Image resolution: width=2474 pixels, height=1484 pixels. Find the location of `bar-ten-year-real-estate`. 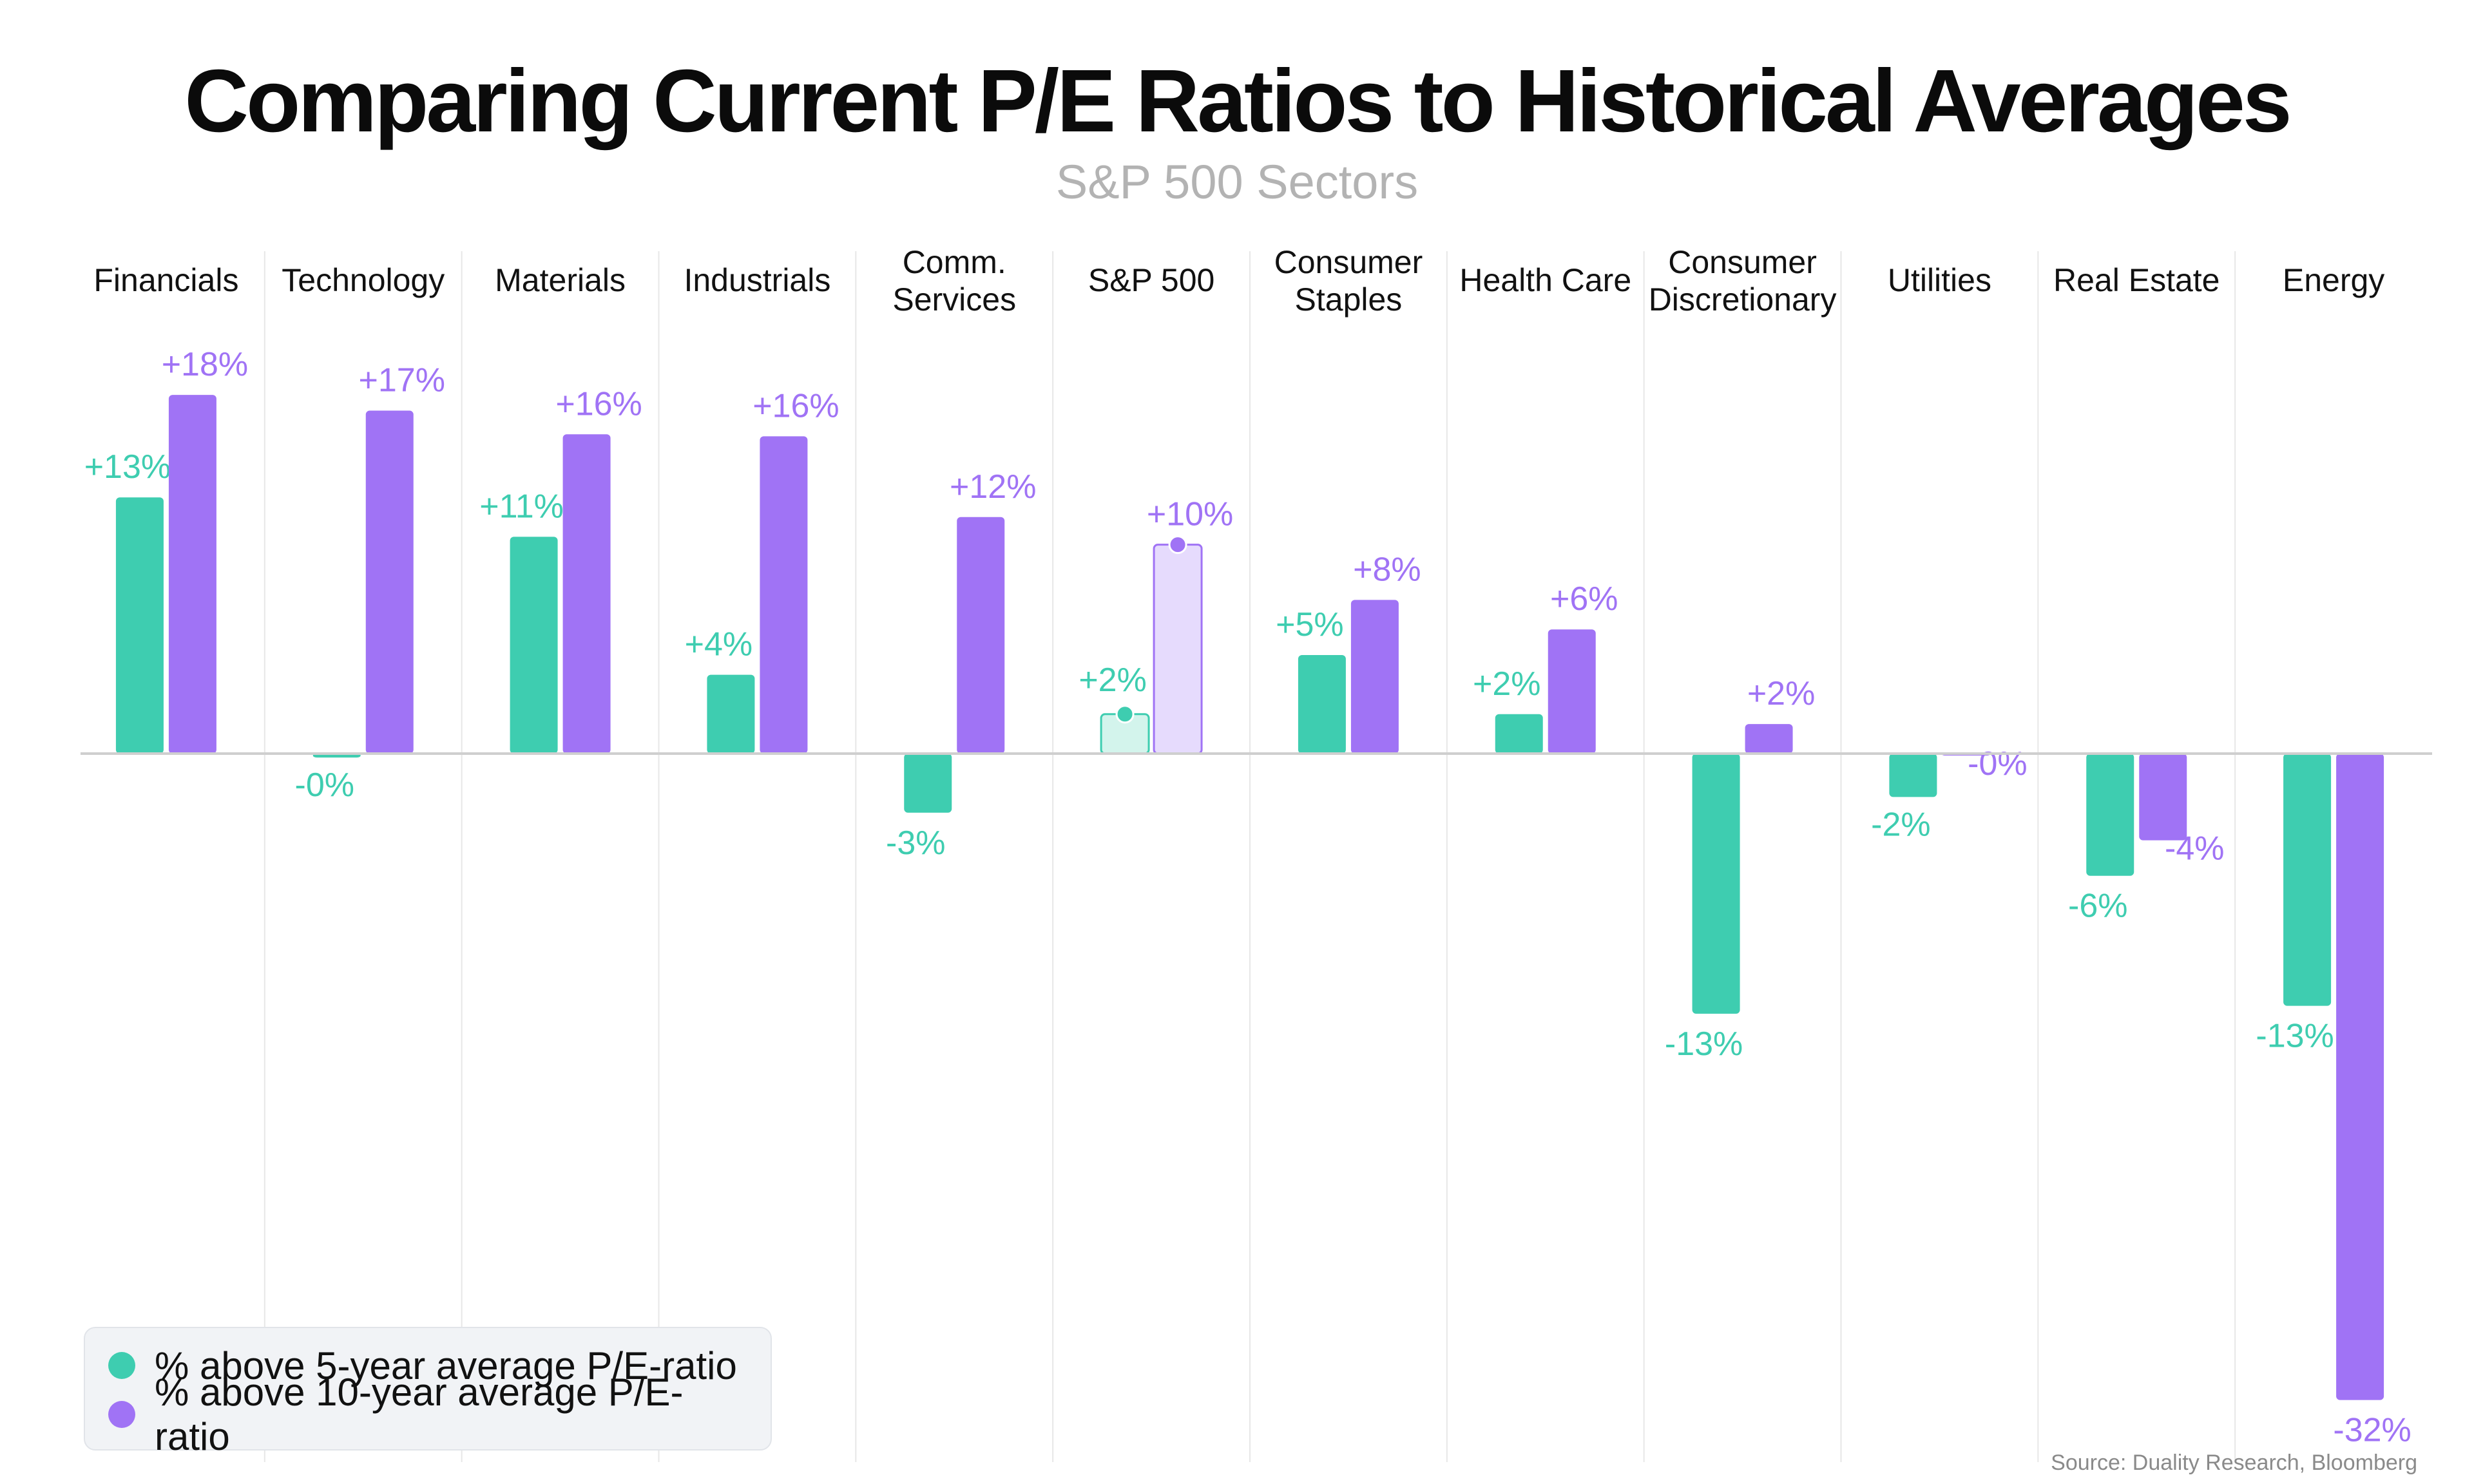

bar-ten-year-real-estate is located at coordinates (2163, 797).